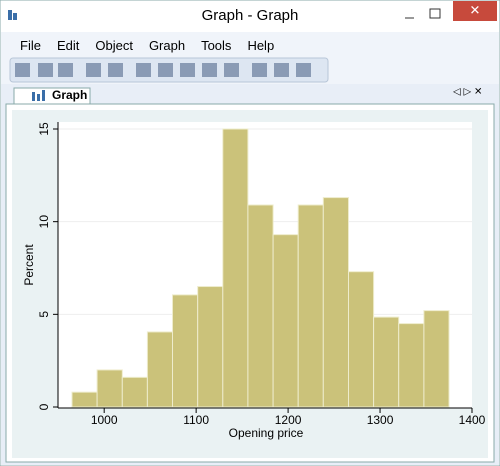 The width and height of the screenshot is (500, 466). What do you see at coordinates (250, 15) in the screenshot?
I see `window-title: Graph - Graph` at bounding box center [250, 15].